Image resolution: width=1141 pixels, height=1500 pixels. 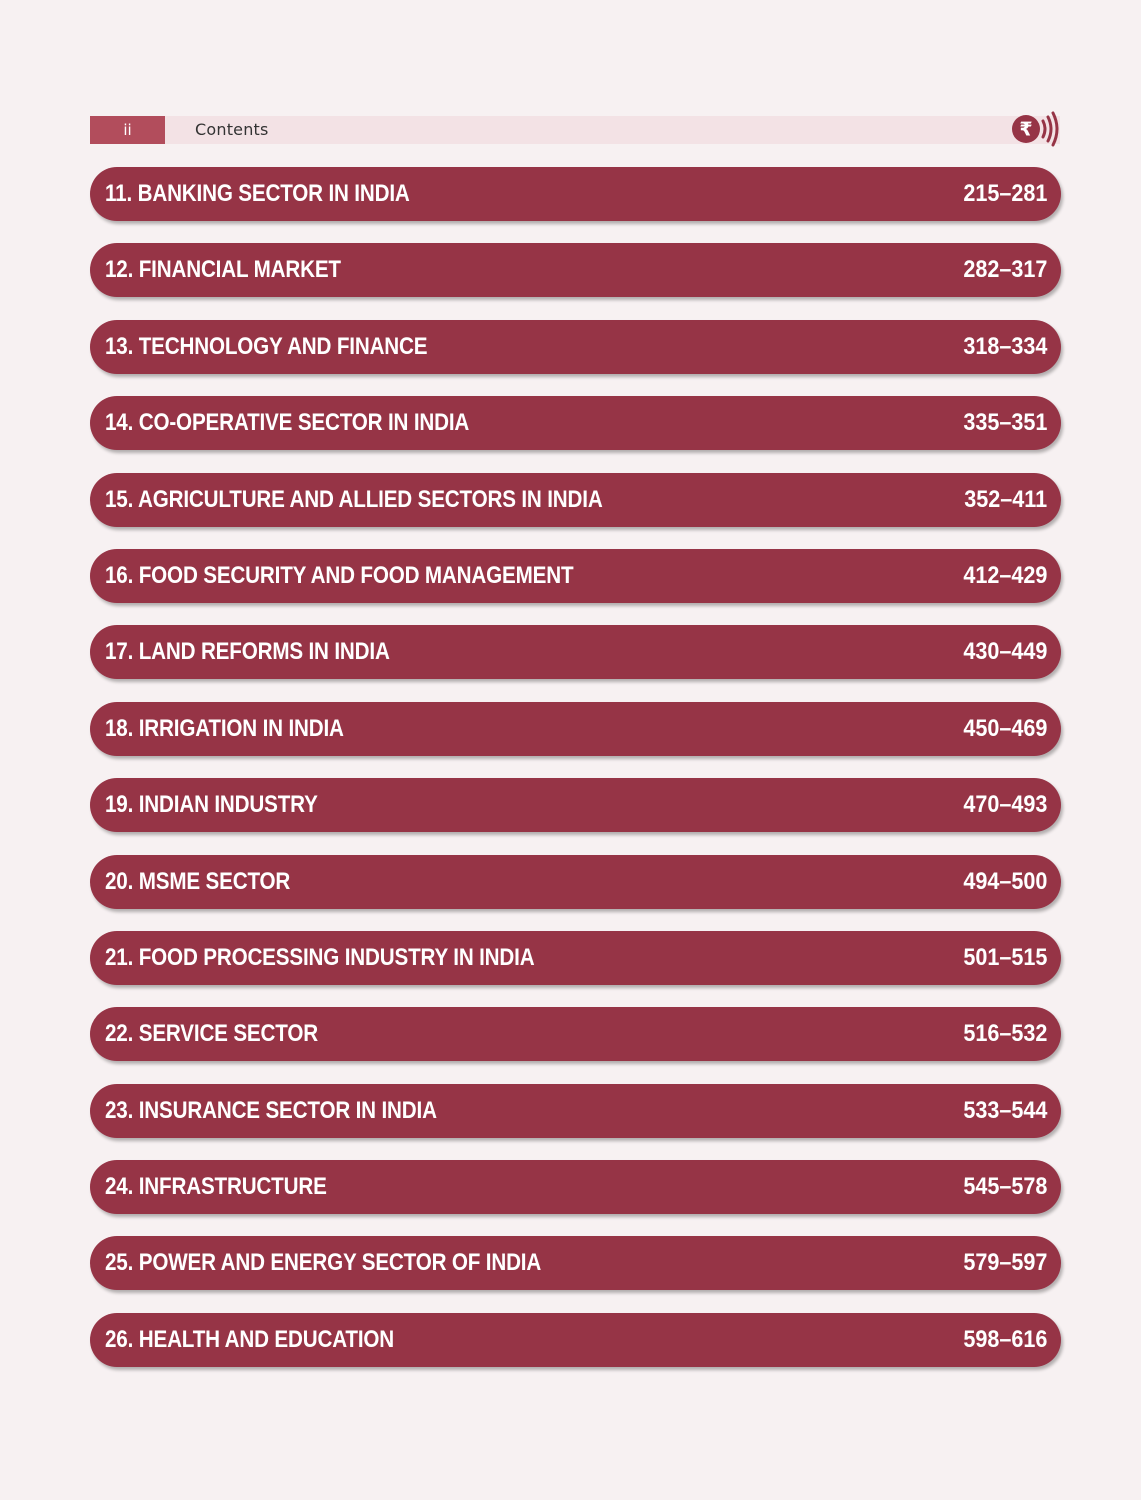 I want to click on chapter-row: 12. FINANCIAL MARKET 282–317, so click(x=575, y=270).